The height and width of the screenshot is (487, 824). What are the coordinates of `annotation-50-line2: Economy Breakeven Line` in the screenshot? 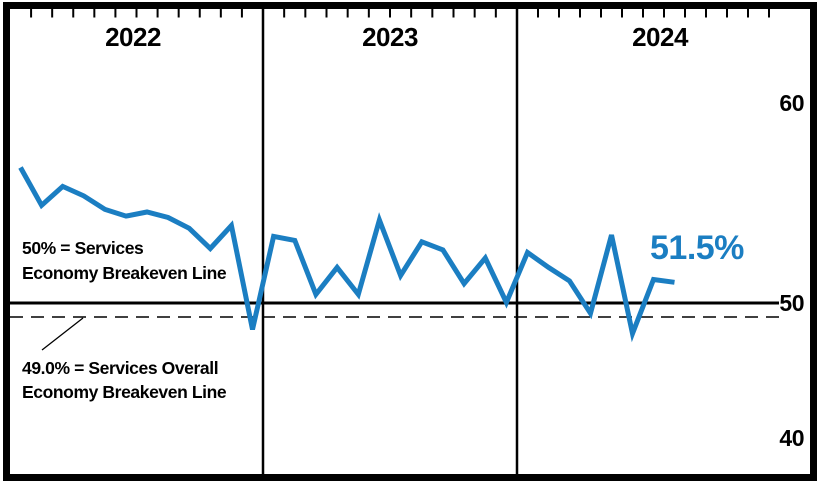 It's located at (124, 273).